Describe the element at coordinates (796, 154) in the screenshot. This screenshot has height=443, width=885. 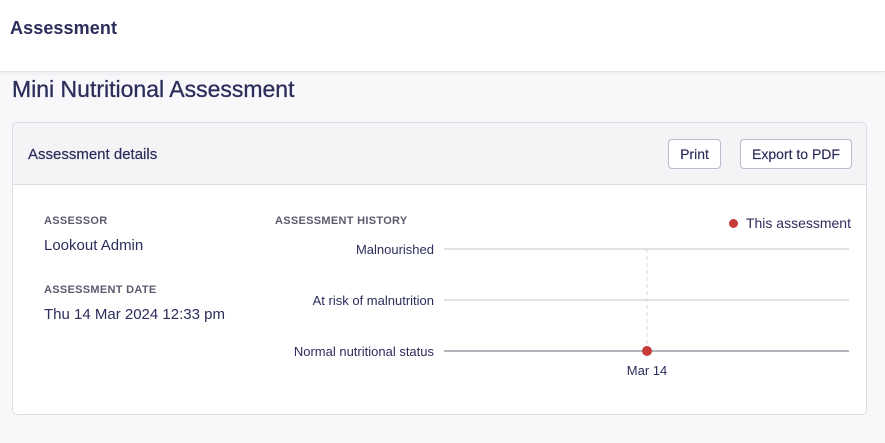
I see `export-pdf-button: Export to PDF` at that location.